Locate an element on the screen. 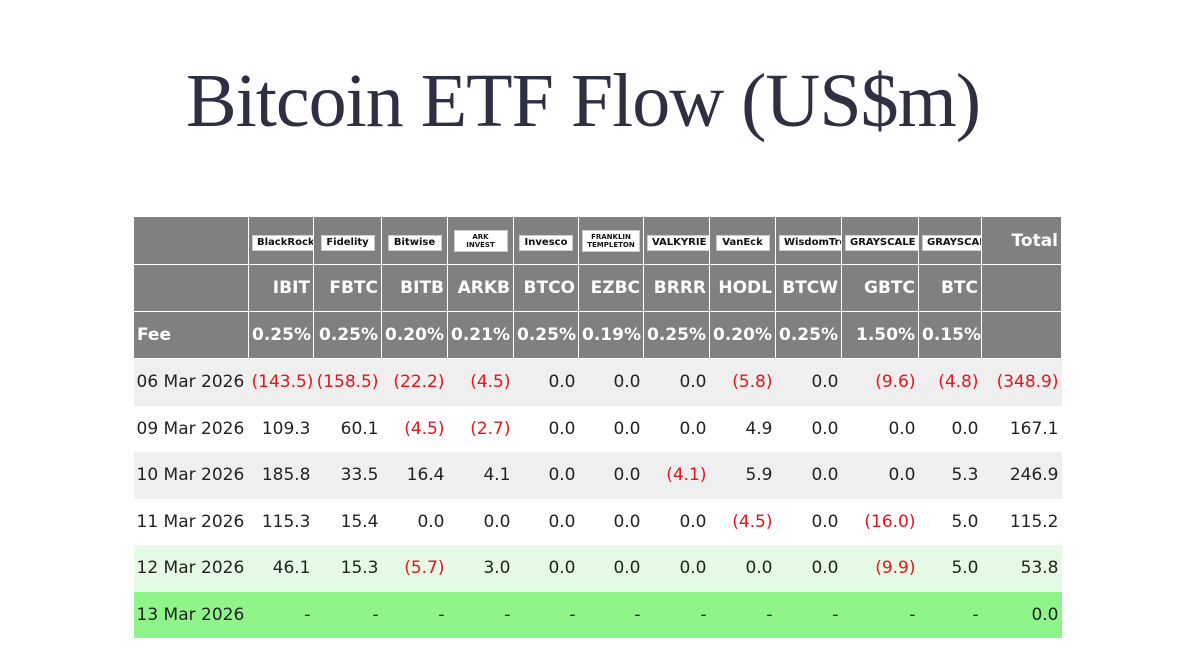 Image resolution: width=1200 pixels, height=658 pixels. ticker: ARKB is located at coordinates (480, 288).